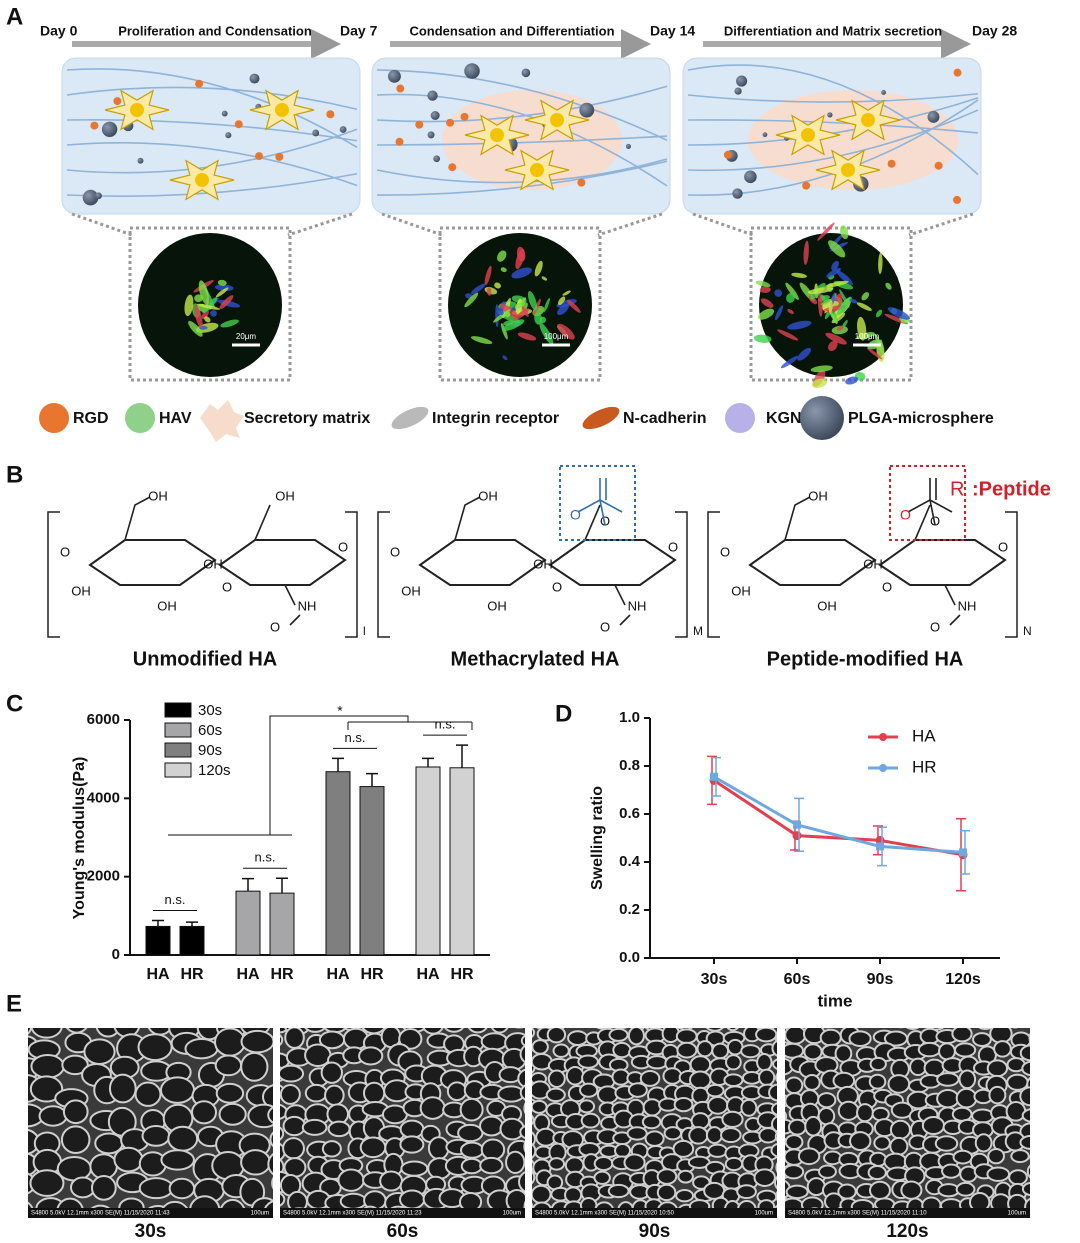  I want to click on sugar-ring, so click(282, 562).